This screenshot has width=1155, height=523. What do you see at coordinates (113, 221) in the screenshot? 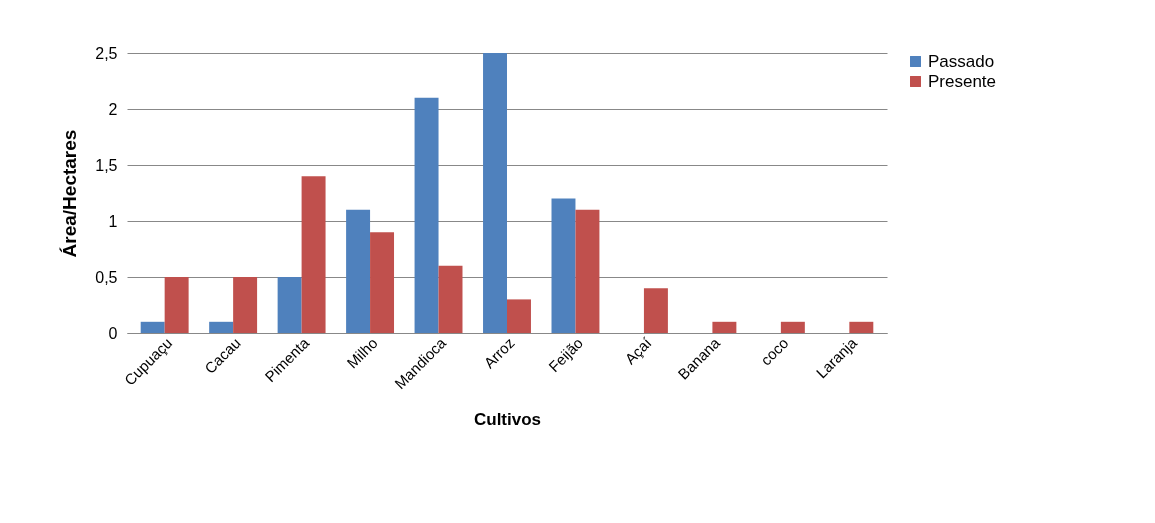
I see `y-tick-label: 1` at bounding box center [113, 221].